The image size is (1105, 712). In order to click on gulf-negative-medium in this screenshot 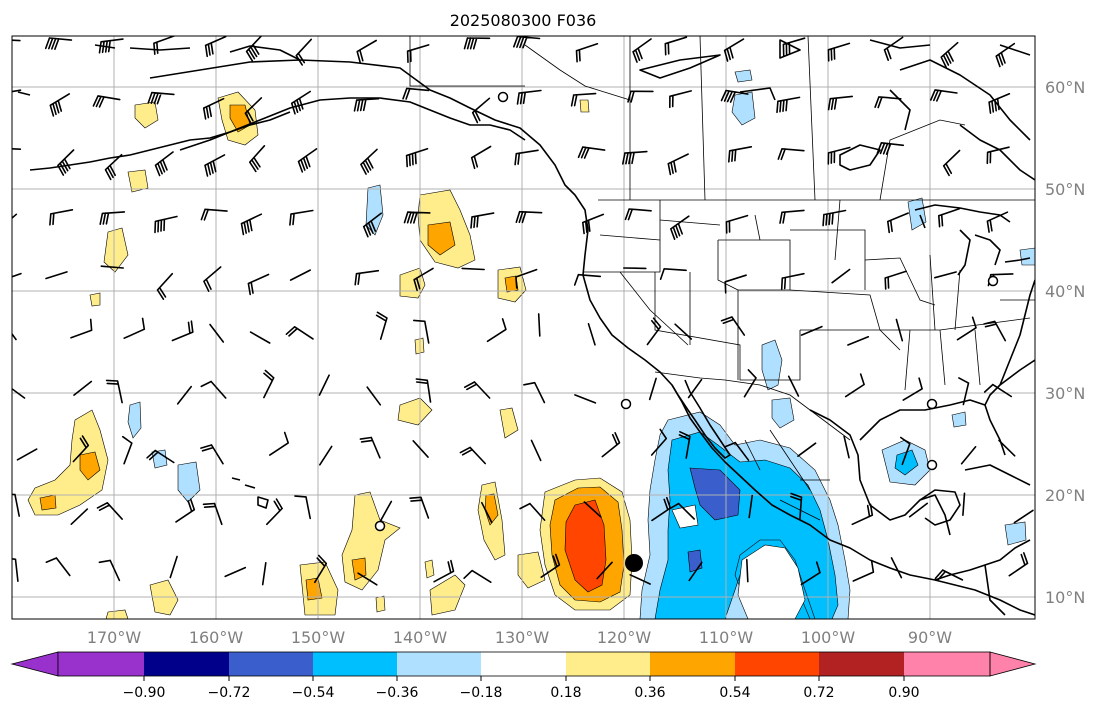, I will do `click(906, 462)`.